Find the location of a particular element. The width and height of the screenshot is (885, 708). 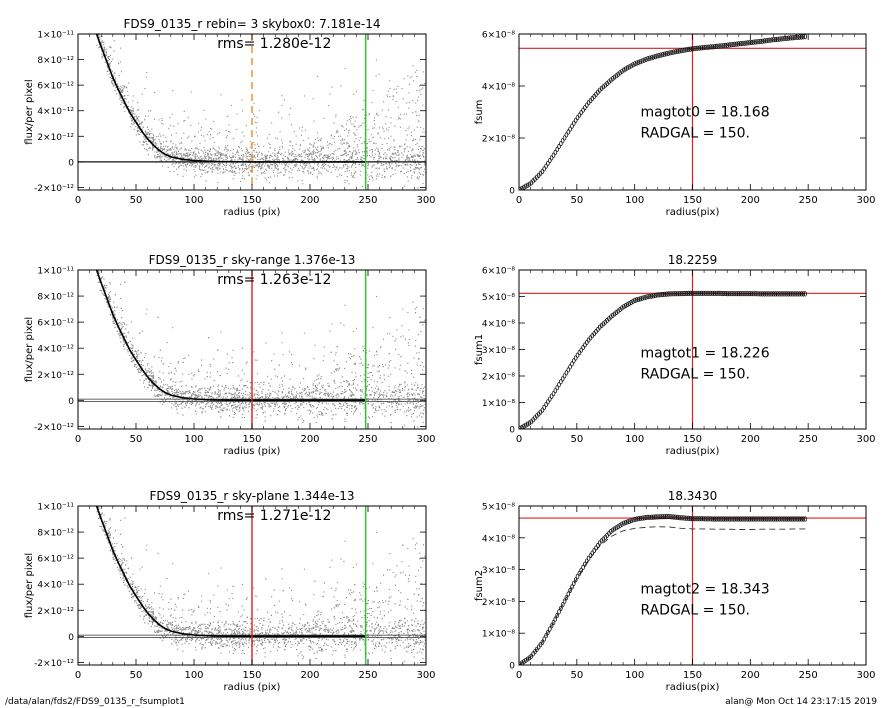

scatter-cloud is located at coordinates (261, 349).